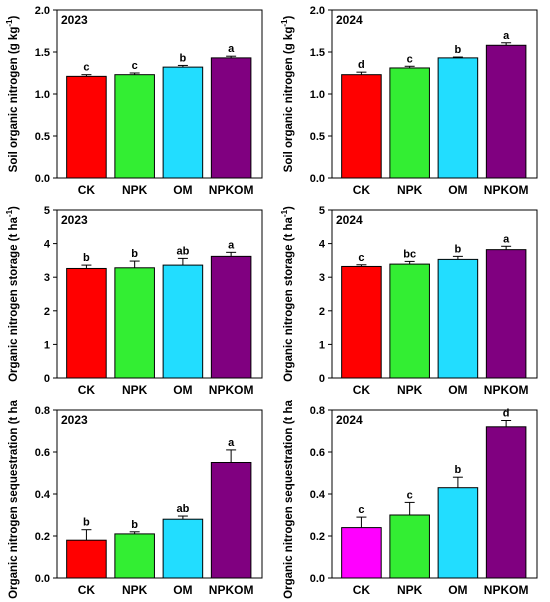 The width and height of the screenshot is (550, 602). Describe the element at coordinates (289, 499) in the screenshot. I see `y-axis-label-main: Organic nitrogen sequestration (t ha` at that location.